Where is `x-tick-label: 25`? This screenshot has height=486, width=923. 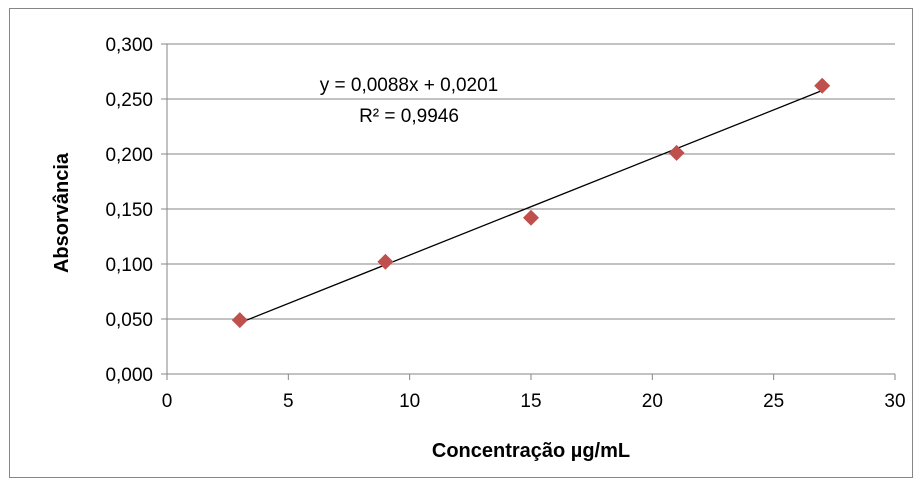 x-tick-label: 25 is located at coordinates (773, 401).